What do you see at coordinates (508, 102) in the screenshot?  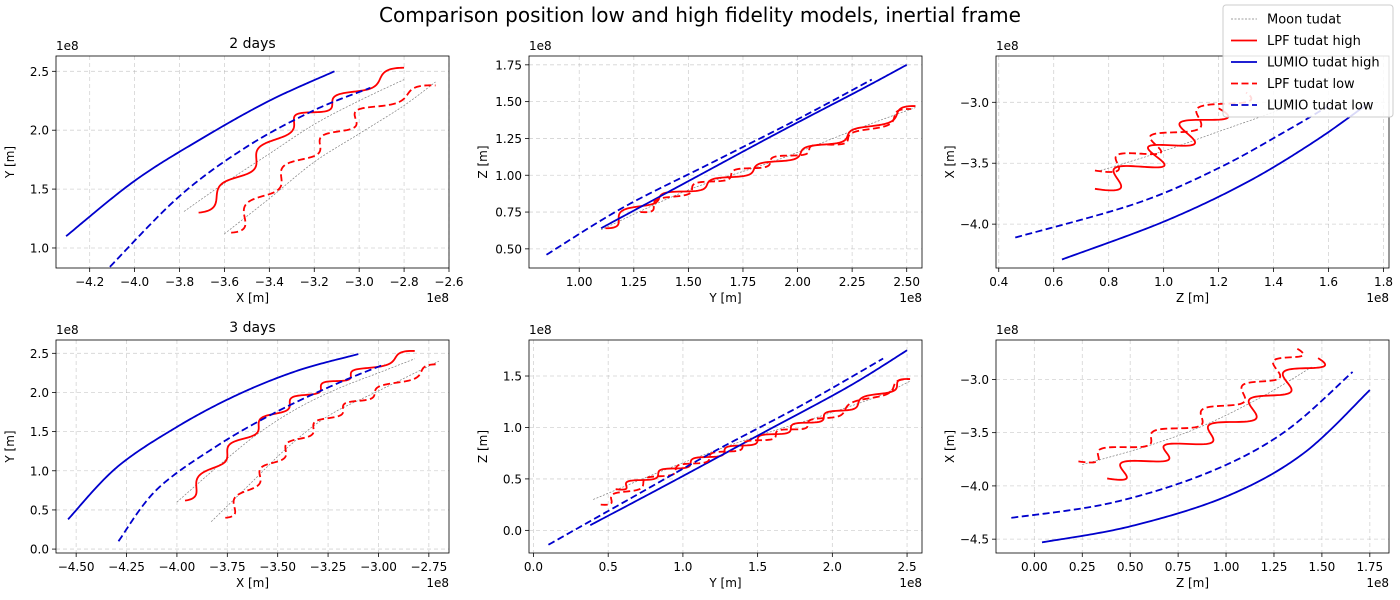 I see `y-tick-label: 1.50` at bounding box center [508, 102].